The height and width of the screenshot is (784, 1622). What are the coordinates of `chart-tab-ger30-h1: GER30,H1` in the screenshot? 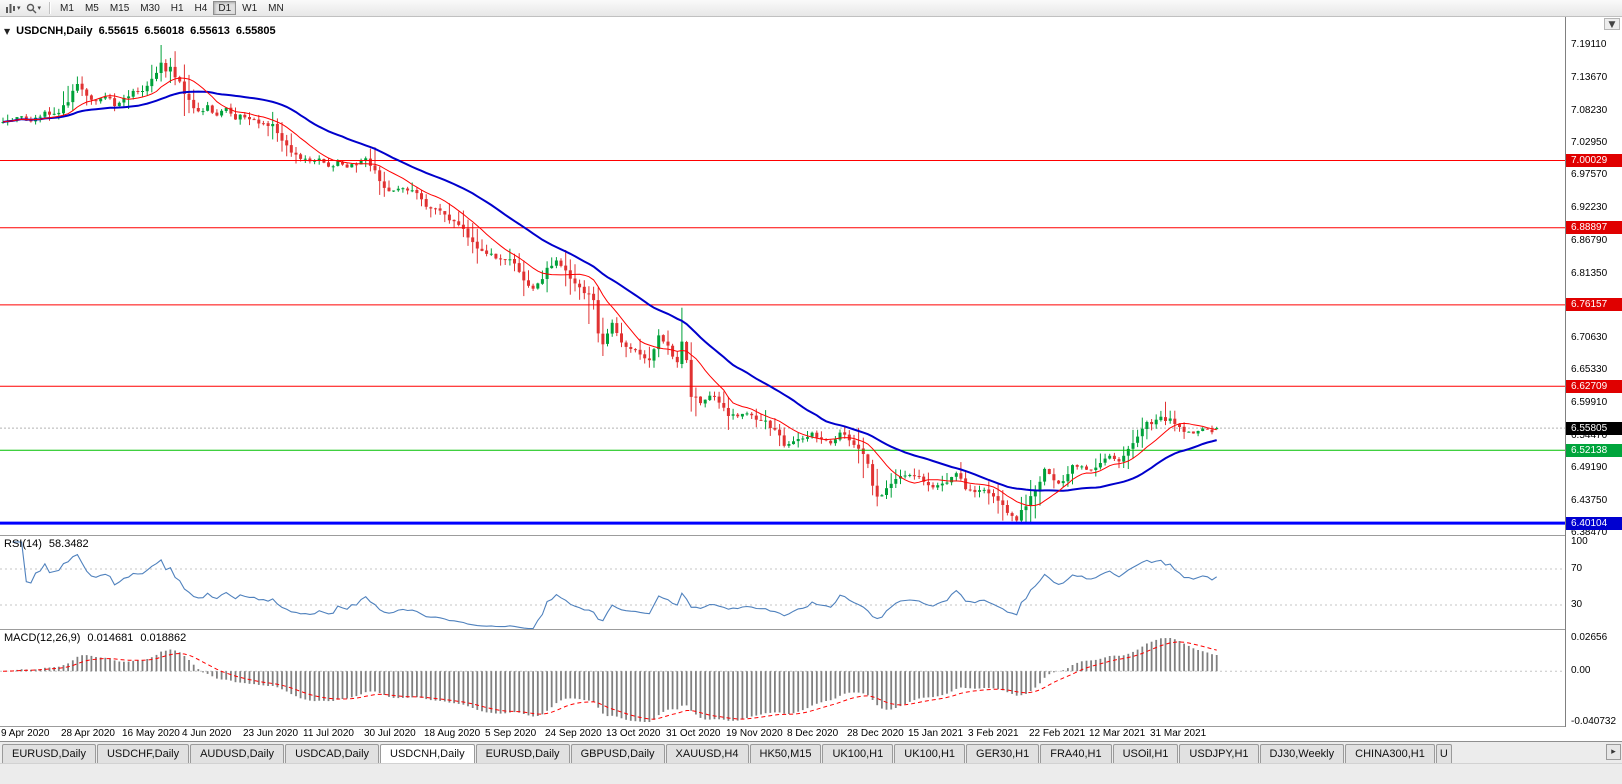 It's located at (1003, 753).